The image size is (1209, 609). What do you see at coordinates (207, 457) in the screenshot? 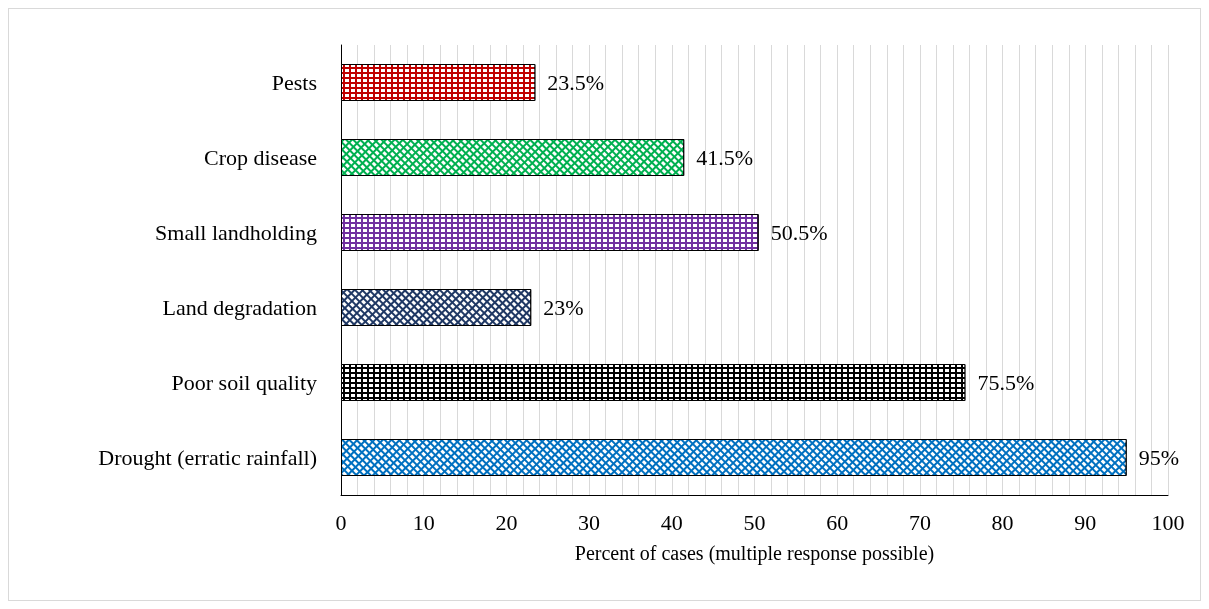
I see `y-tick-label: Drought (erratic rainfall)` at bounding box center [207, 457].